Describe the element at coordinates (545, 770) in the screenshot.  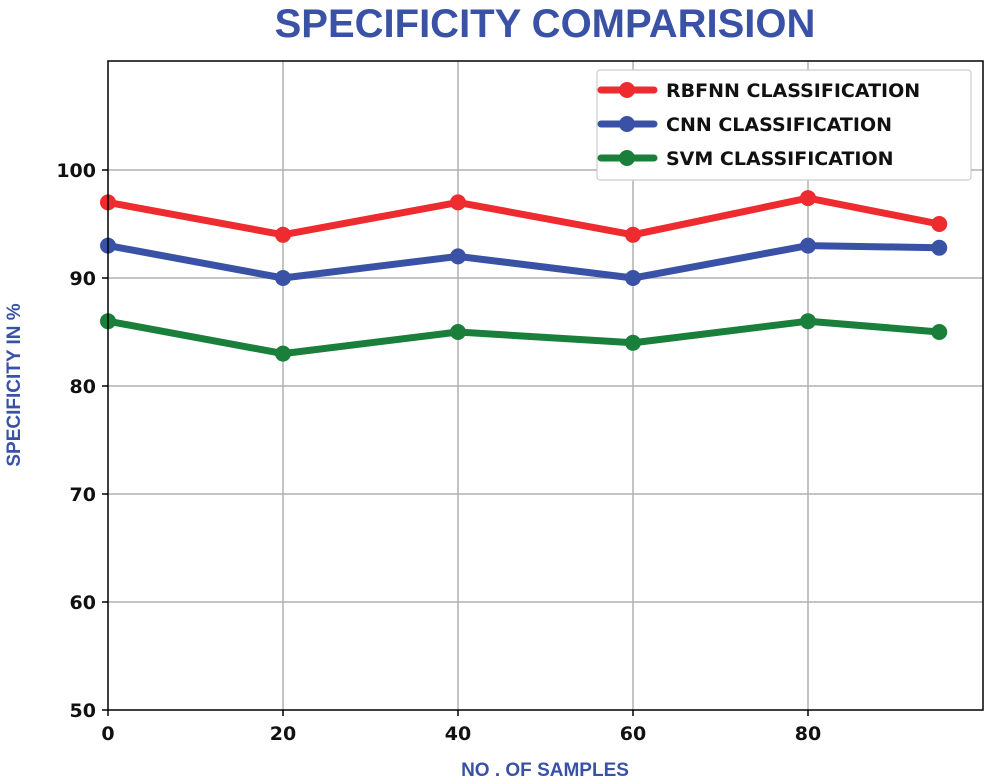
I see `x-axis-label: NO . OF SAMPLES` at that location.